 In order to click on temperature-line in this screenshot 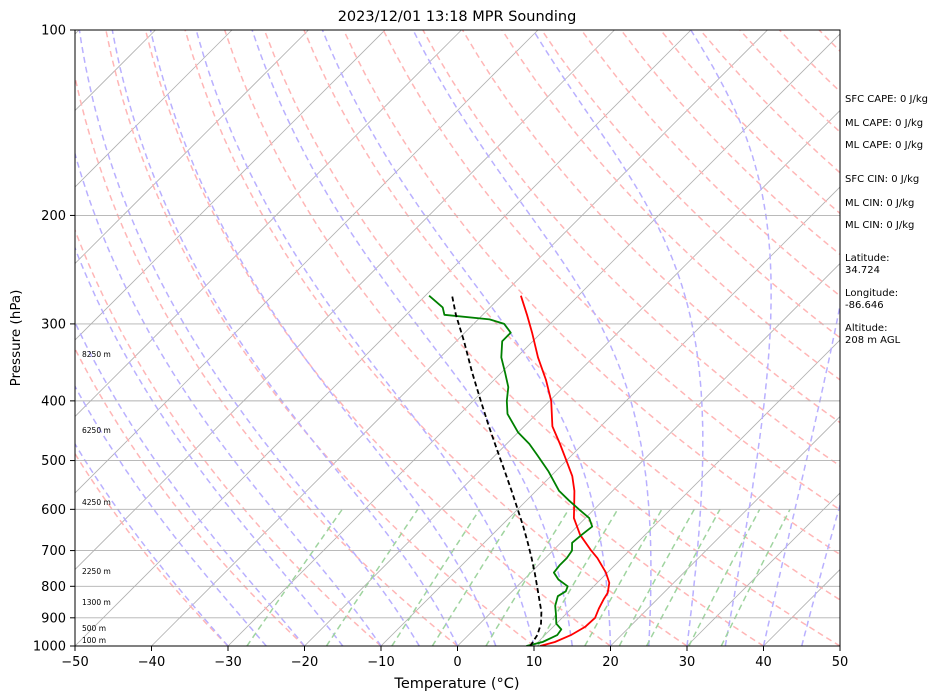, I will do `click(565, 470)`.